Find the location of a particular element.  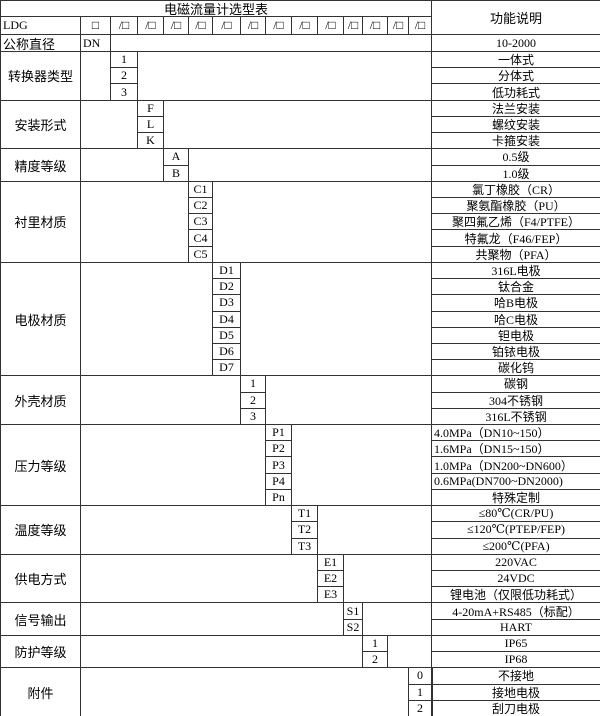

option-description: 卡箍安装 is located at coordinates (516, 141).